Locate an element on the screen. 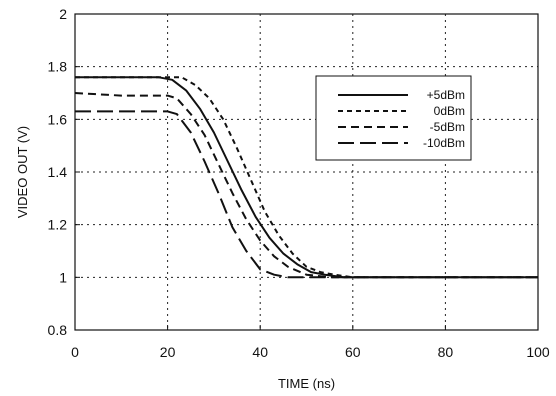 The width and height of the screenshot is (556, 396). legend-box is located at coordinates (393, 118).